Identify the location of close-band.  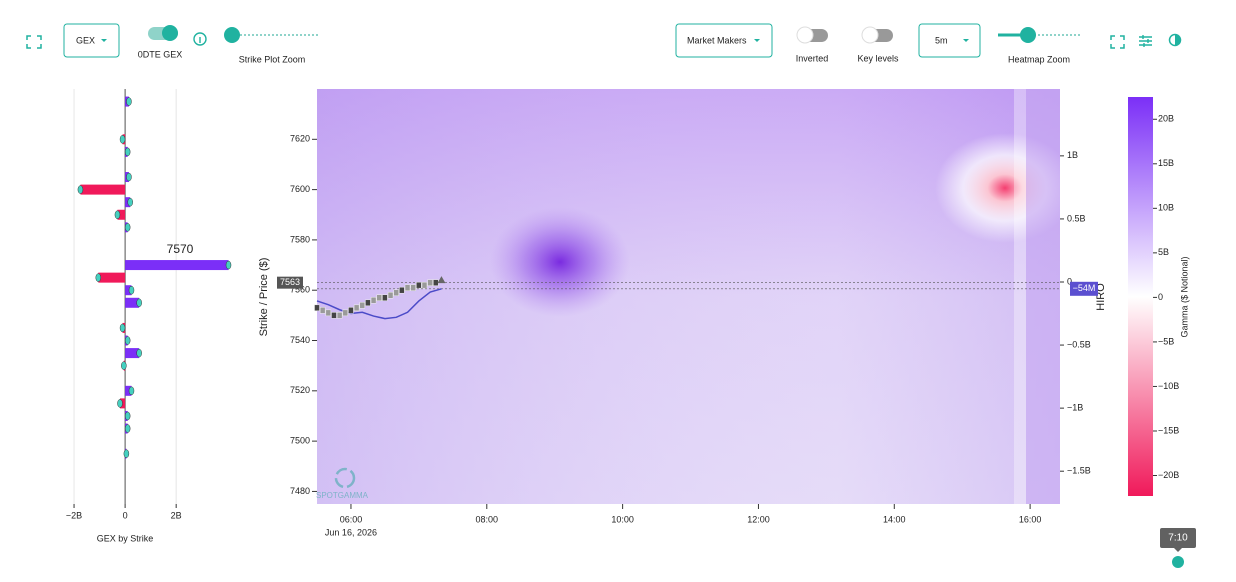
(1020, 296).